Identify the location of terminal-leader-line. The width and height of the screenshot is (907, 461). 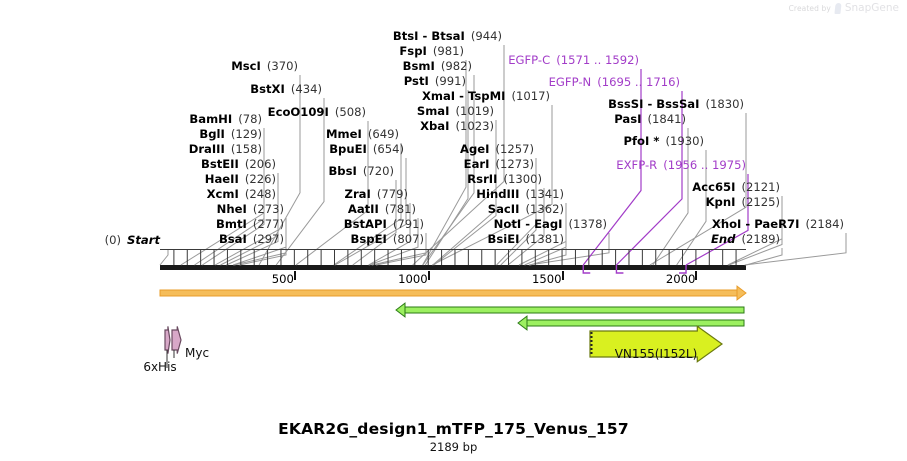
(764, 257).